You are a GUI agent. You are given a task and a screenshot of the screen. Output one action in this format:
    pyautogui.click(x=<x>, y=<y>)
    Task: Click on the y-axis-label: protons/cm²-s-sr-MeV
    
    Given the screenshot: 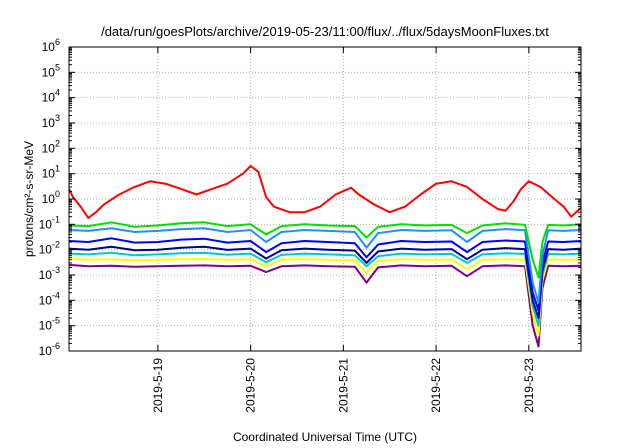 What is the action you would take?
    pyautogui.click(x=29, y=199)
    